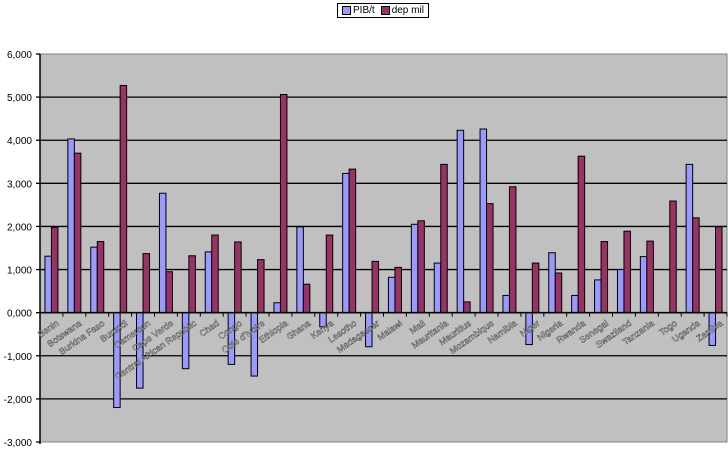 The height and width of the screenshot is (451, 728). I want to click on y-tick-label: 2,000, so click(19, 227).